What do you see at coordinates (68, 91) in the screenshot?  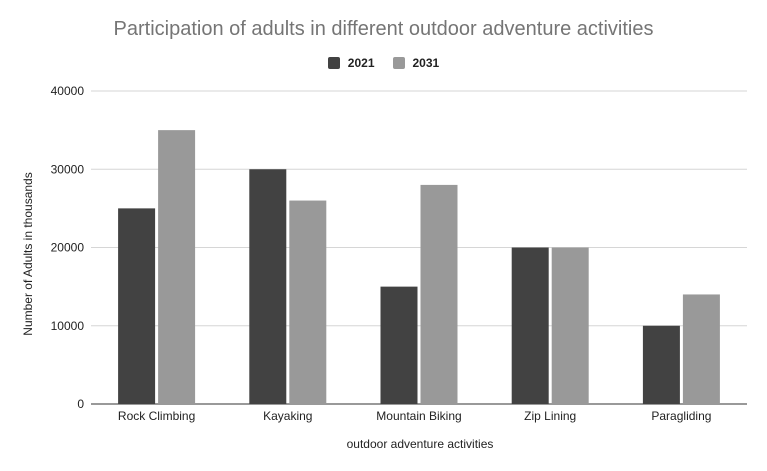 I see `y-tick-label: 40000` at bounding box center [68, 91].